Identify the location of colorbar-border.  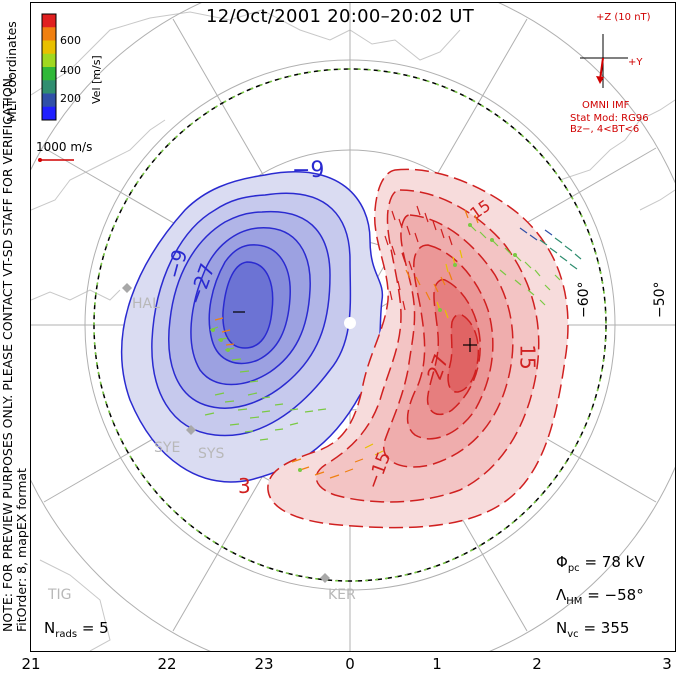
(49, 67).